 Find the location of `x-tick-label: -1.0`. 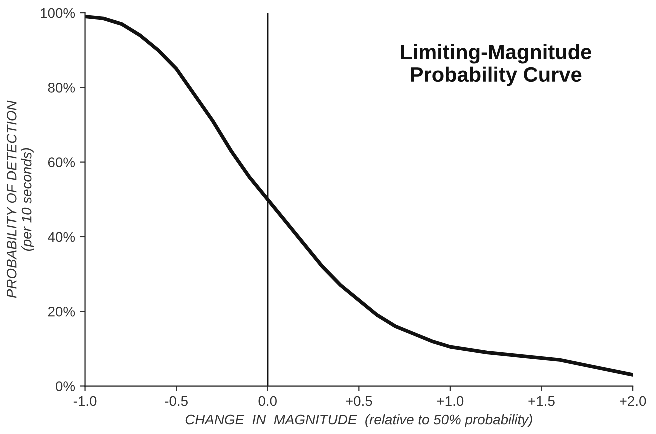

x-tick-label: -1.0 is located at coordinates (85, 401).